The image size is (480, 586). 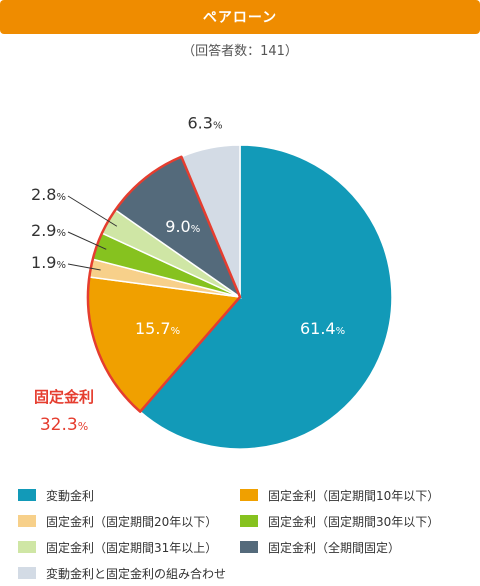 What do you see at coordinates (240, 51) in the screenshot?
I see `respondent-count: （回答者数：141）` at bounding box center [240, 51].